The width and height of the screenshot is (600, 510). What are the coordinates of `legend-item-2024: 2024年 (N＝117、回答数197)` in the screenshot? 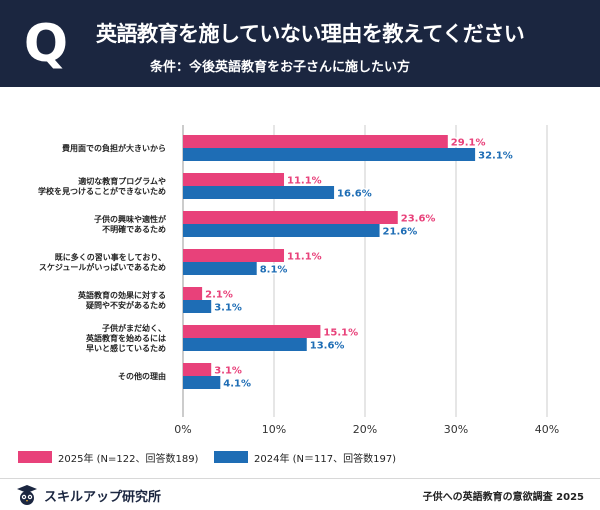 It's located at (305, 457).